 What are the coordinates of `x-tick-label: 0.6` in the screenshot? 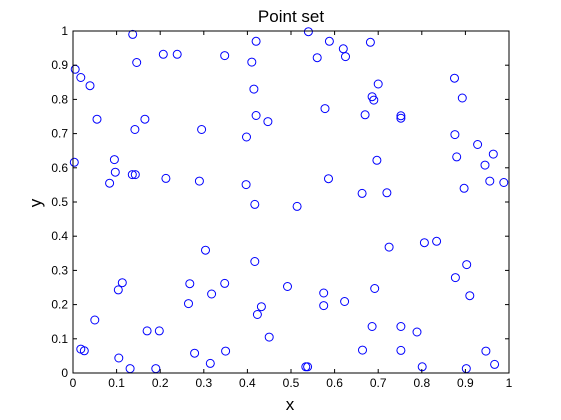 It's located at (334, 383).